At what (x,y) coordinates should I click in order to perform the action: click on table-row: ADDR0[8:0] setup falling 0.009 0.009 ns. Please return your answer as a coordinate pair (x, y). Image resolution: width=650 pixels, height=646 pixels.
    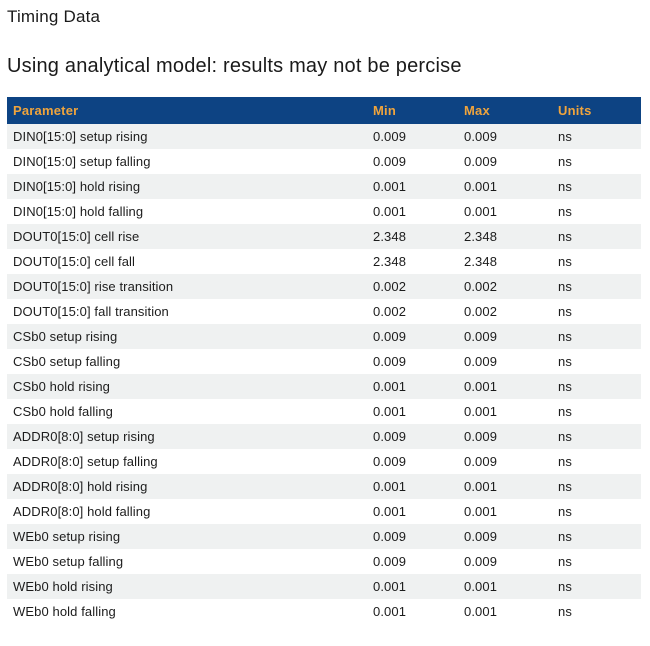
    Looking at the image, I should click on (324, 461).